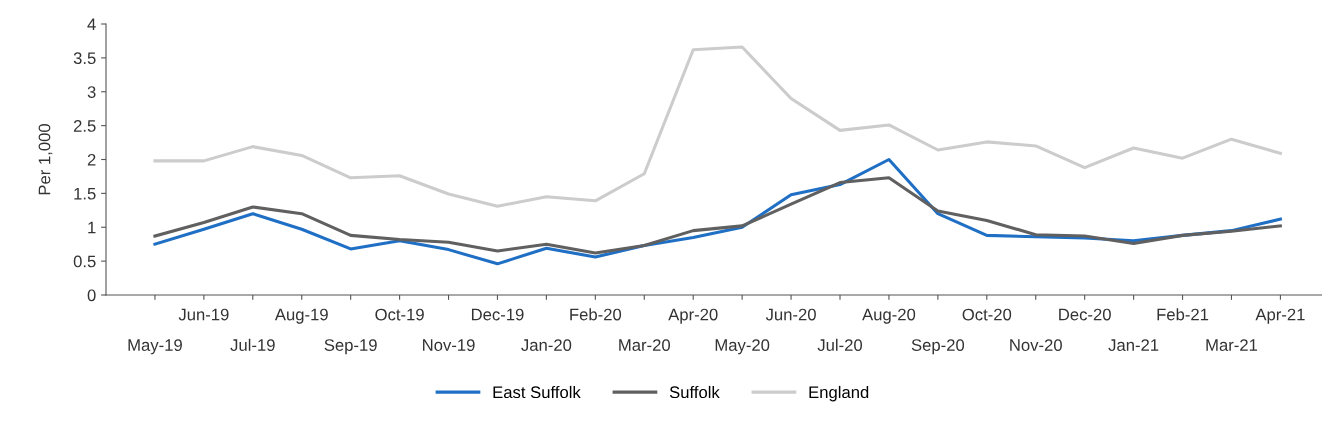 The image size is (1322, 425). I want to click on x-tick-label: Nov-19, so click(449, 345).